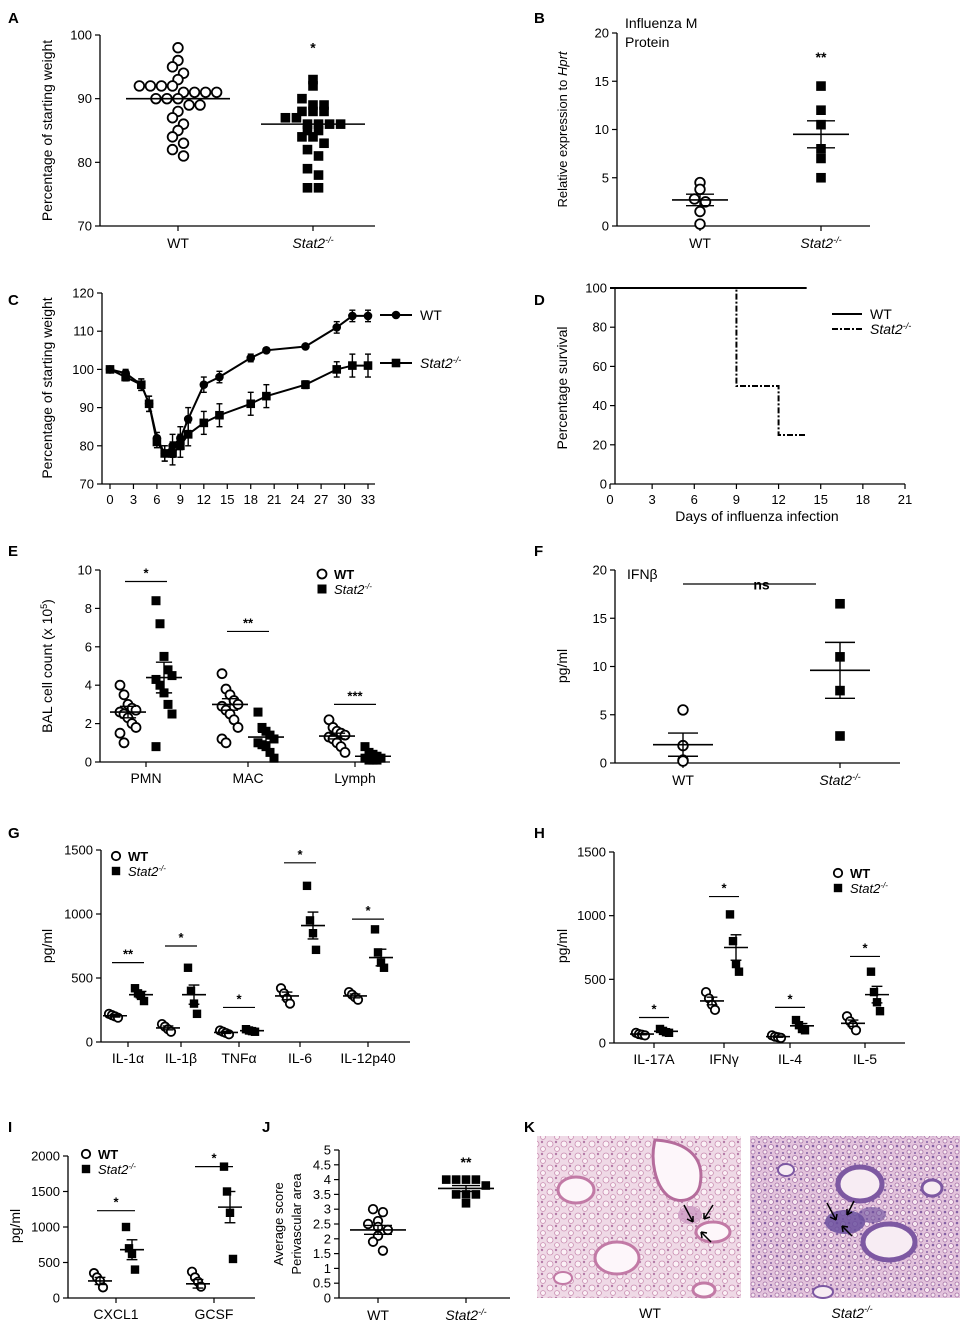 The height and width of the screenshot is (1324, 963). Describe the element at coordinates (45, 1156) in the screenshot. I see `y-tick-label: 2000` at that location.